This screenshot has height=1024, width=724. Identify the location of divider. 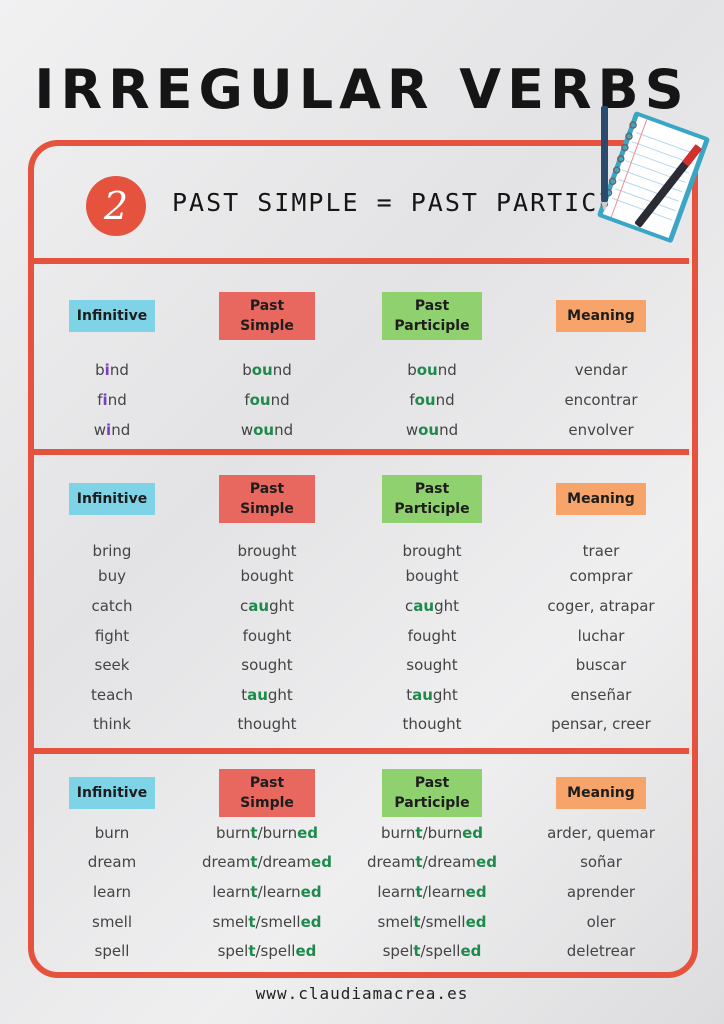
(360, 261).